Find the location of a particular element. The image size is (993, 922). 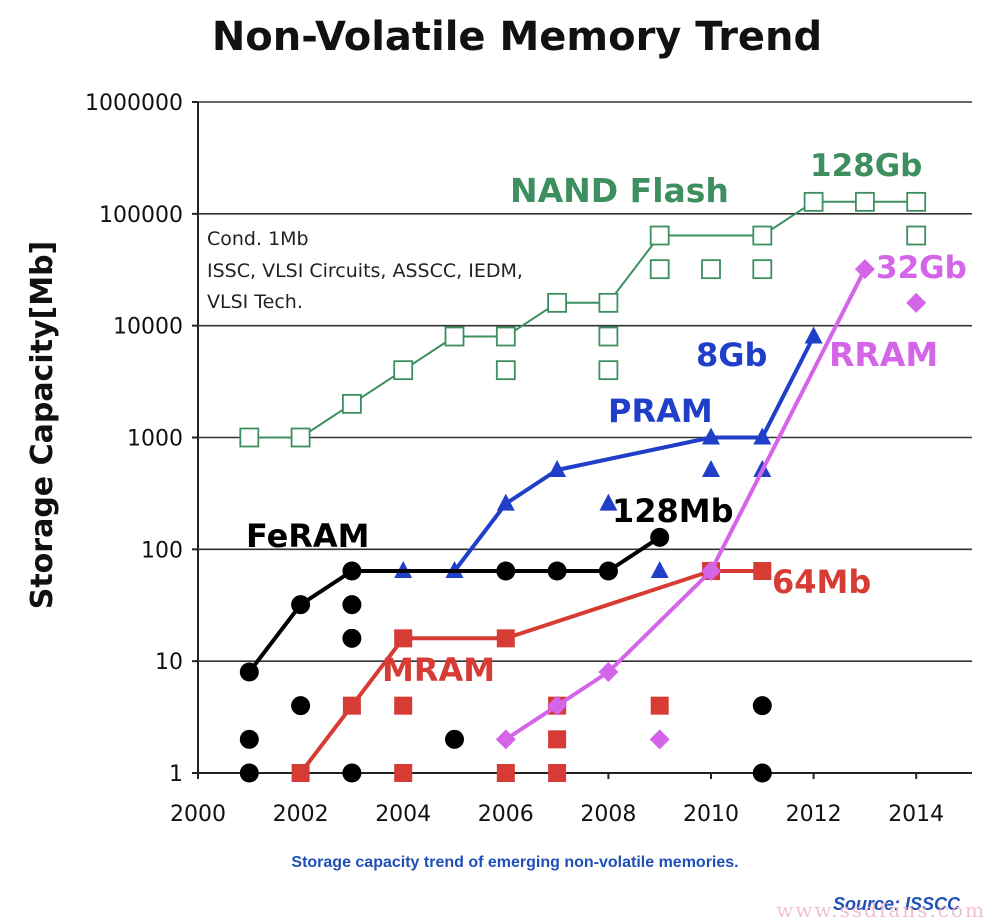

y-tick-label: 1000 is located at coordinates (155, 439).